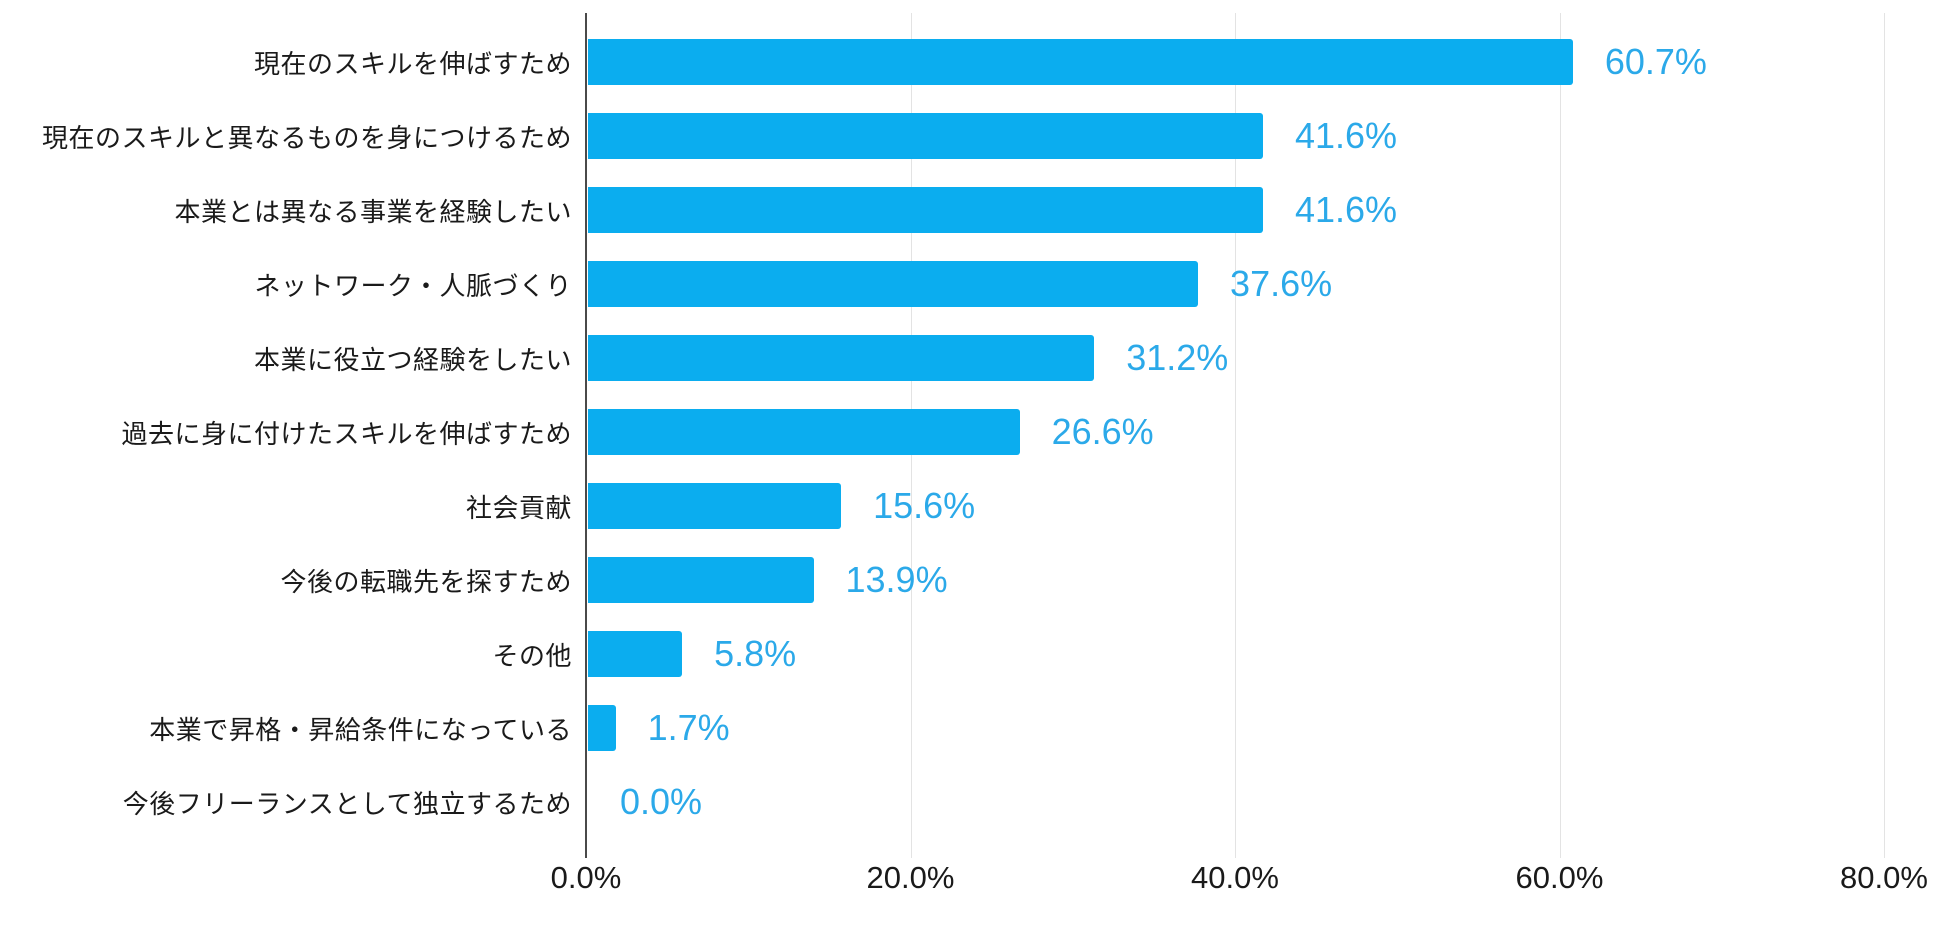 The width and height of the screenshot is (1950, 926). I want to click on value-label: 26.6%, so click(1102, 431).